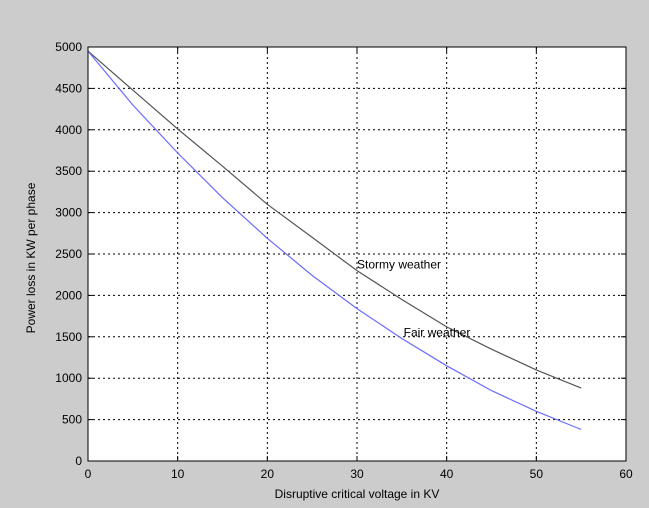 Image resolution: width=649 pixels, height=508 pixels. I want to click on x-tick-label: 10, so click(178, 474).